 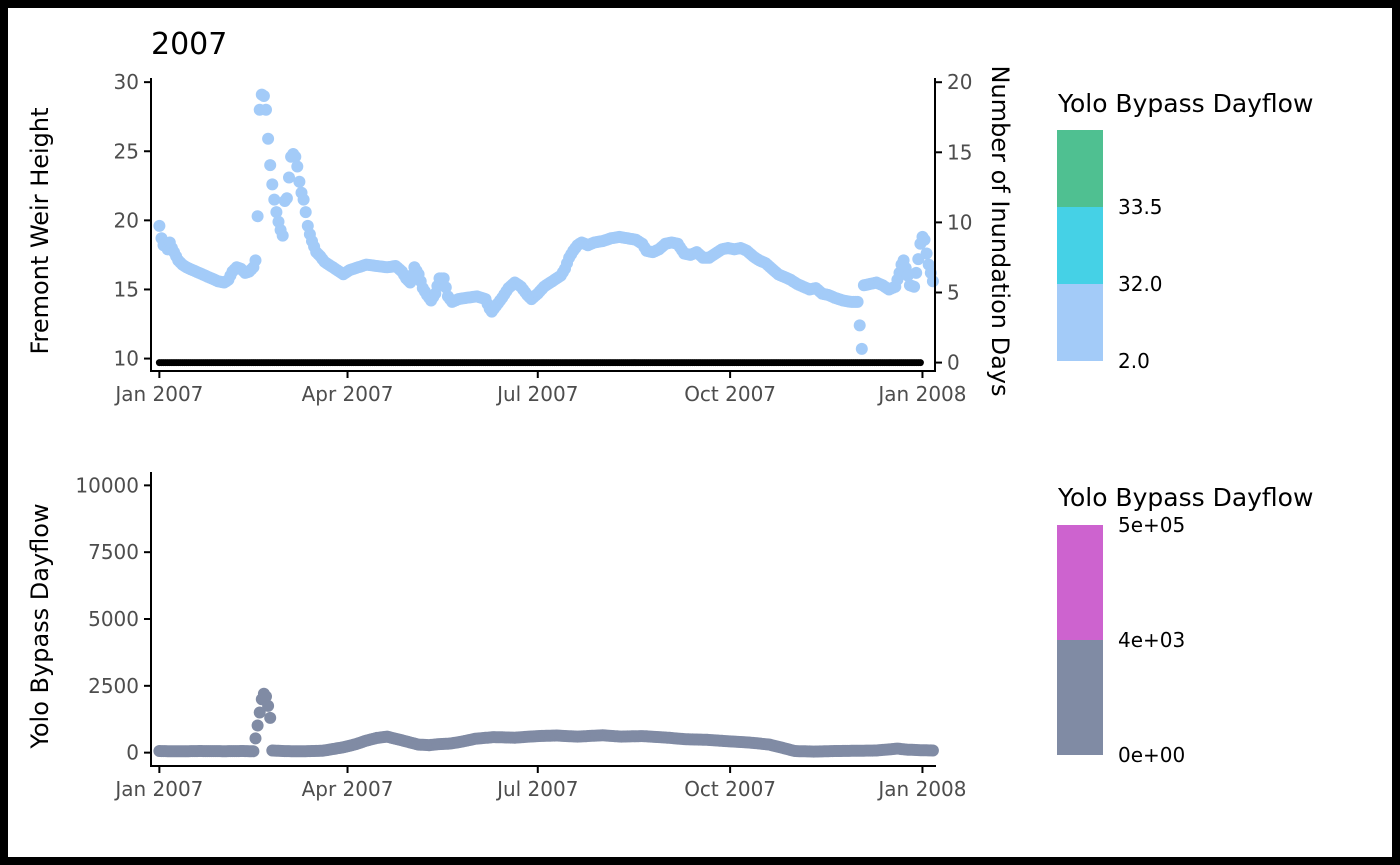 What do you see at coordinates (132, 753) in the screenshot?
I see `bottom-y-tick-label: 0` at bounding box center [132, 753].